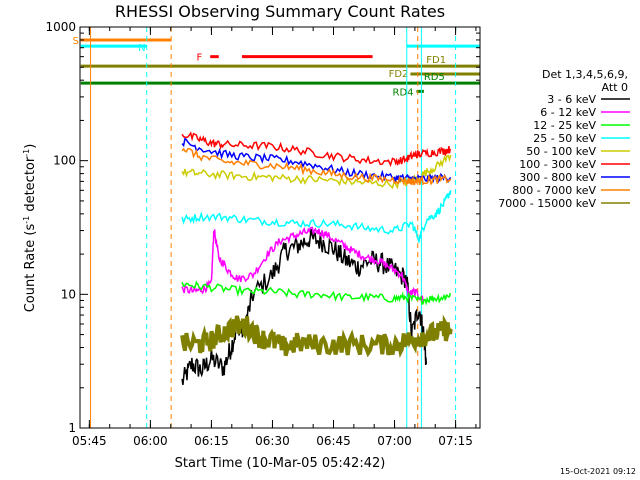 Image resolution: width=640 pixels, height=480 pixels. Describe the element at coordinates (554, 190) in the screenshot. I see `legend-label-7: 800 - 7000 keV` at that location.